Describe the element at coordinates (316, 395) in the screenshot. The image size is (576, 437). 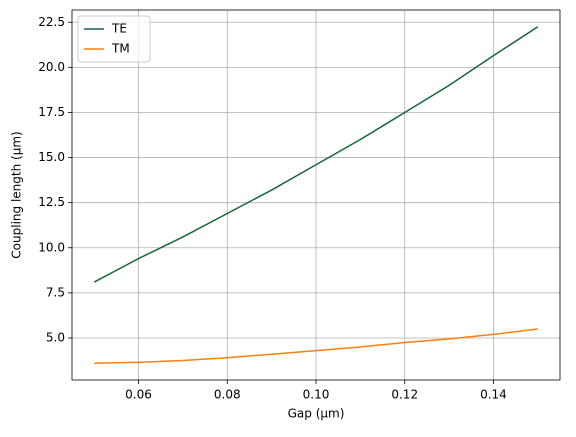
I see `x-tick-label: 0.10` at that location.